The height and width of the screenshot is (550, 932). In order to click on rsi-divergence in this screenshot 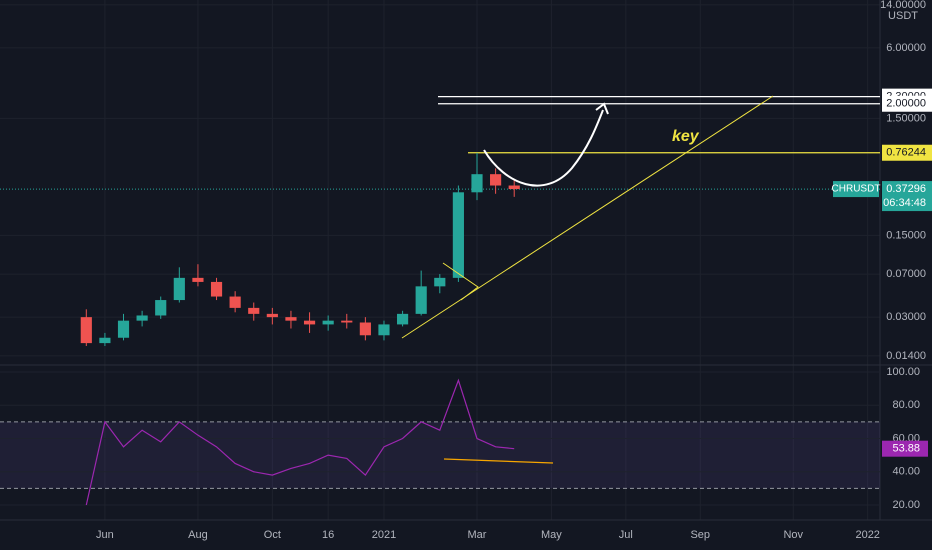, I will do `click(498, 461)`.